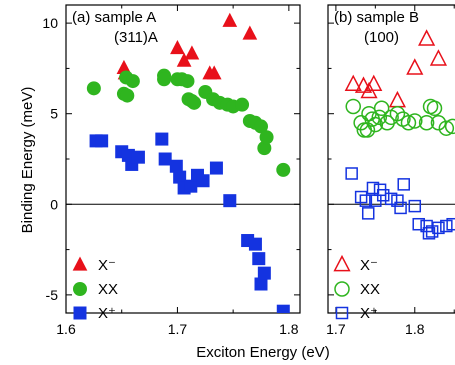  What do you see at coordinates (369, 313) in the screenshot?
I see `panel-b-legend-x-plus-label: X⁺` at bounding box center [369, 313].